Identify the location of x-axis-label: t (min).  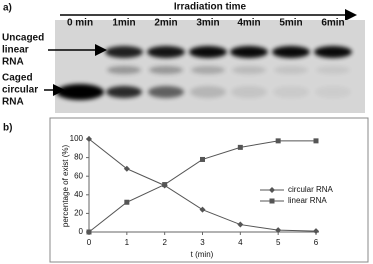
(202, 254).